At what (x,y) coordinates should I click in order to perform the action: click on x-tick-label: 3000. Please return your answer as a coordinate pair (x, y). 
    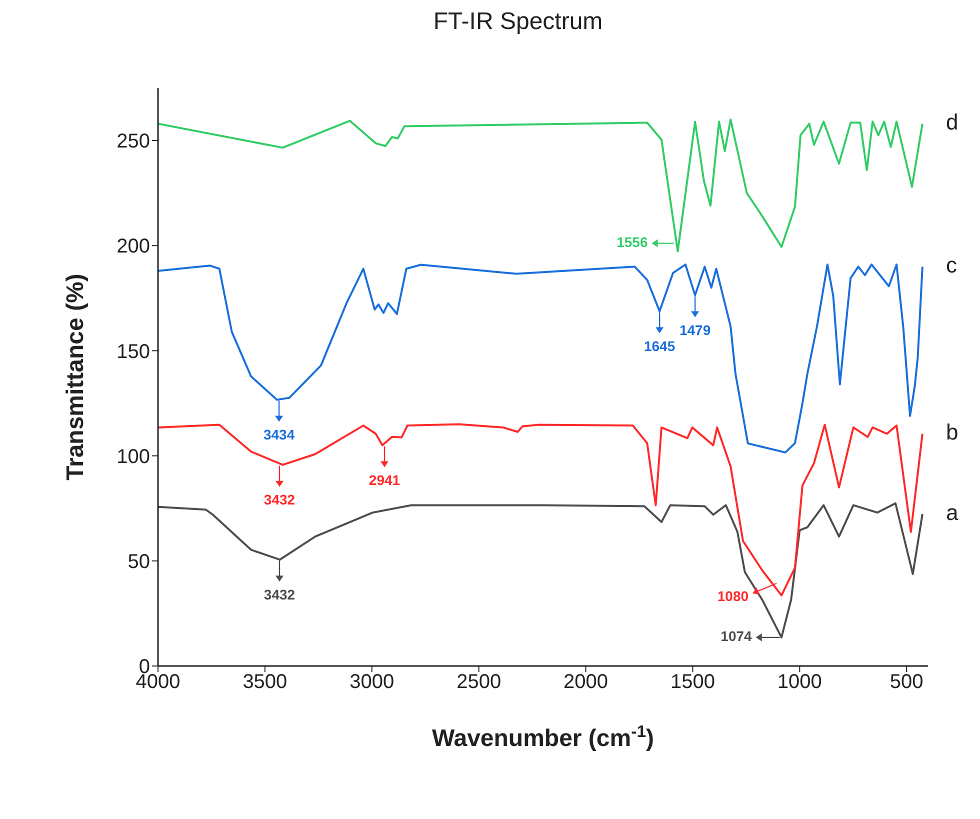
    Looking at the image, I should click on (372, 682).